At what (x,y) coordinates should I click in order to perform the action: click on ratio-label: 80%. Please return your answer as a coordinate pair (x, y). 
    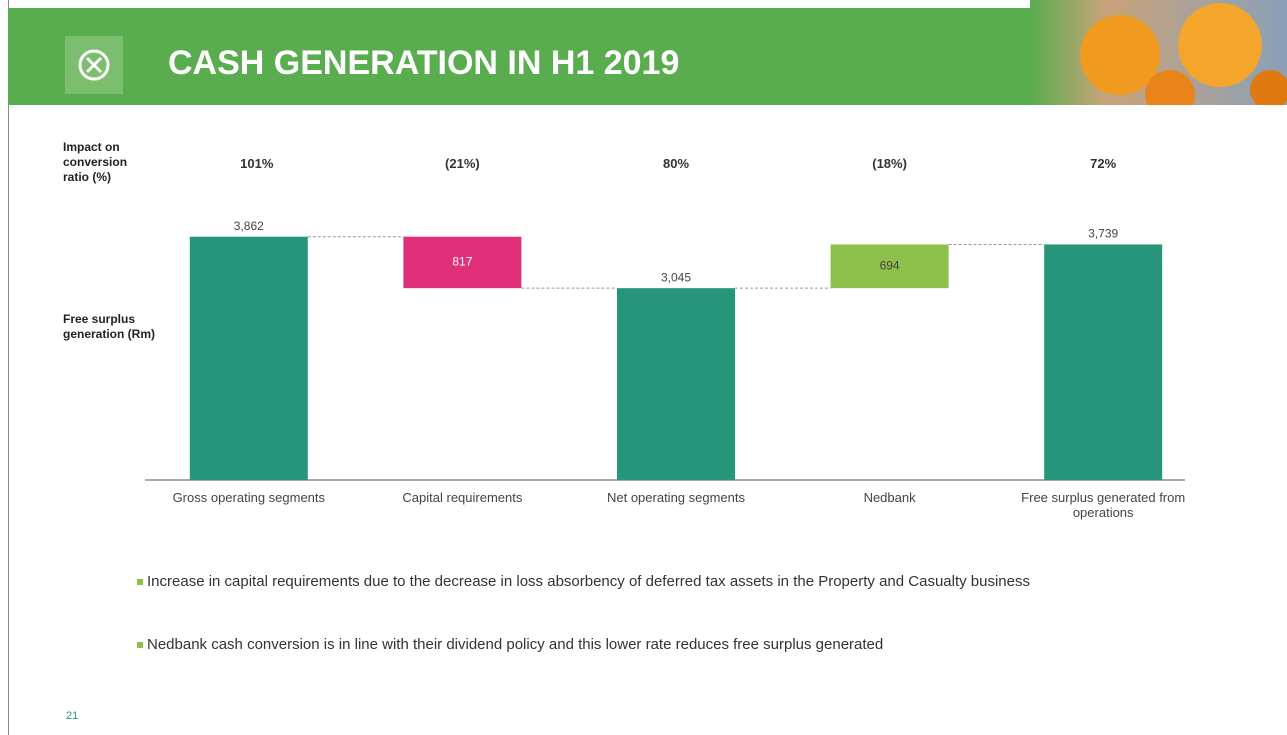
    Looking at the image, I should click on (676, 163).